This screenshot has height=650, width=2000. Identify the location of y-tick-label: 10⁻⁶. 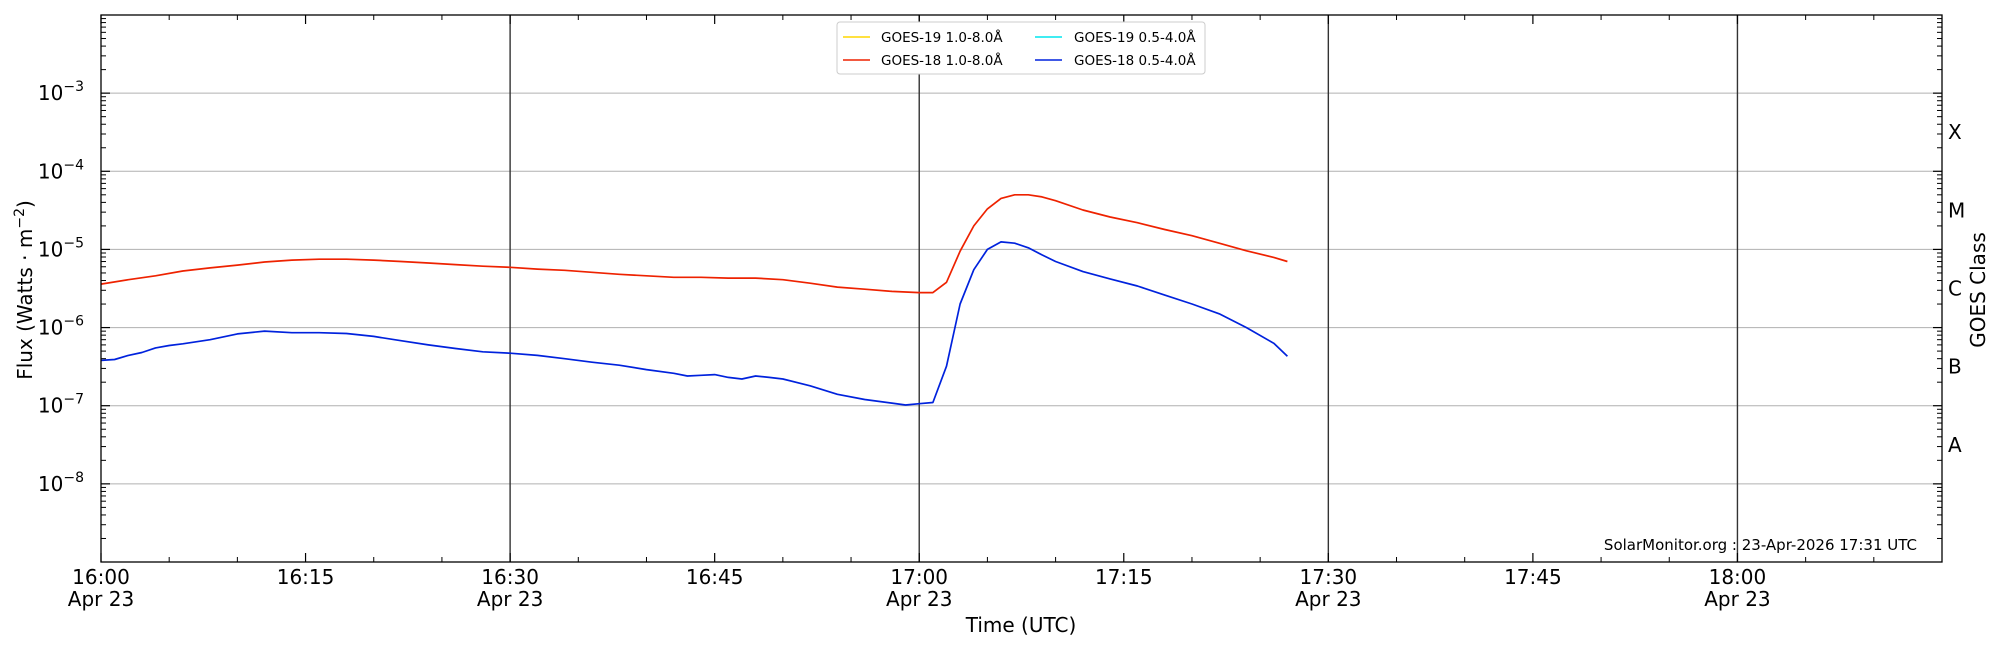
(61, 327).